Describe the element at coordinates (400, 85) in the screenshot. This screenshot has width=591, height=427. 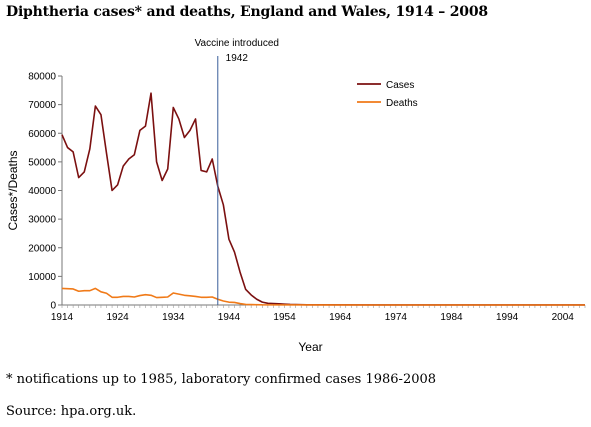
I see `legend-label-cases: Cases` at that location.